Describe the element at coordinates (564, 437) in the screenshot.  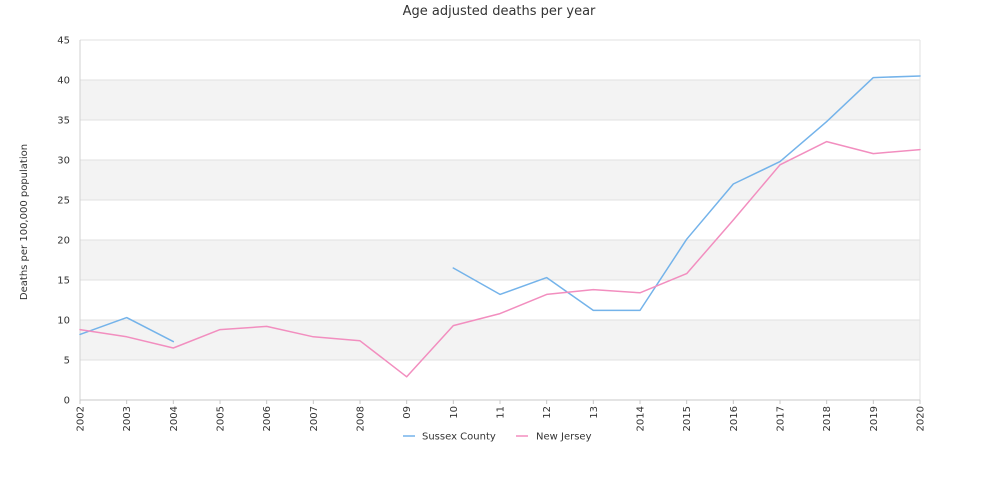
I see `legend-label: New Jersey` at that location.